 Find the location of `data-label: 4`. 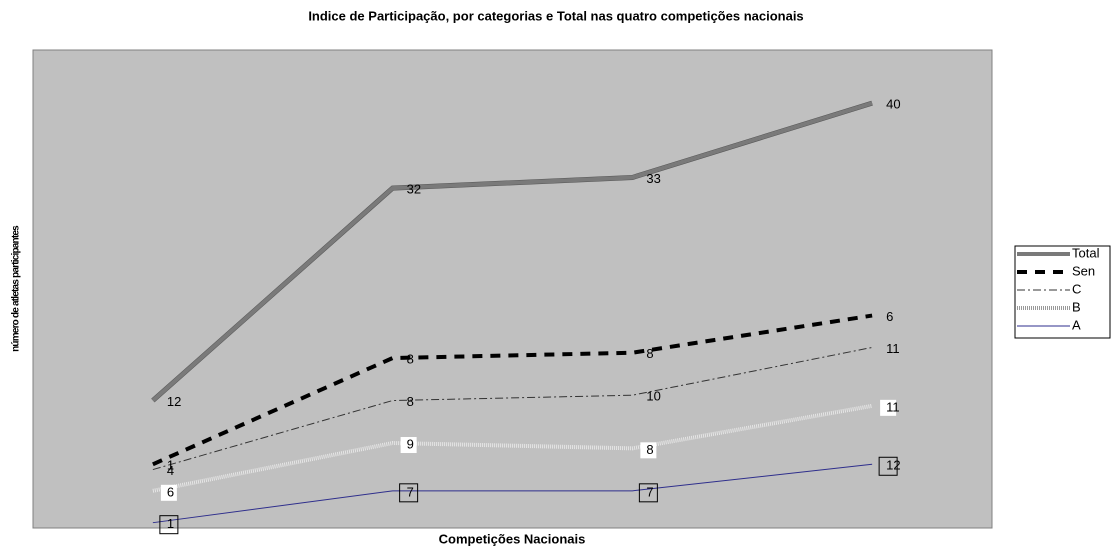

data-label: 4 is located at coordinates (170, 470).